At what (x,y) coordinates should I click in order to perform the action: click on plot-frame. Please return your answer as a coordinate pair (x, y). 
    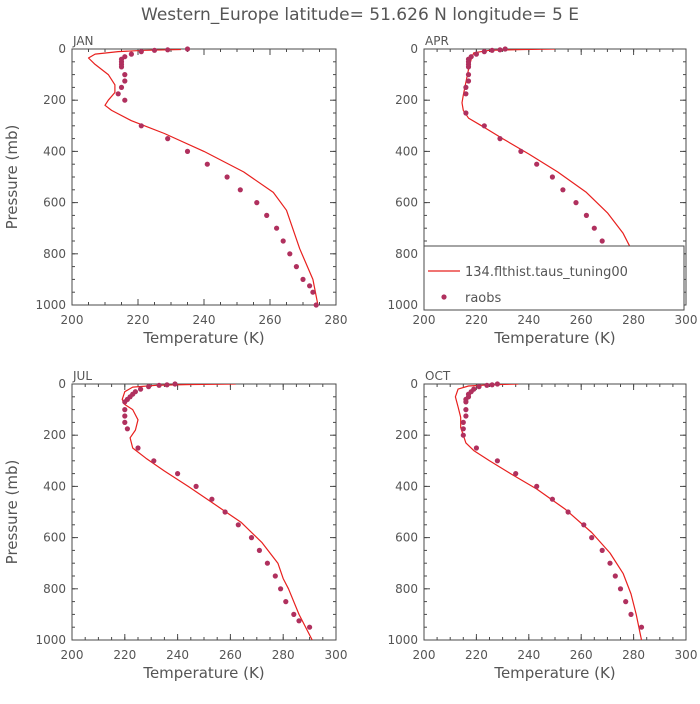
    Looking at the image, I should click on (204, 512).